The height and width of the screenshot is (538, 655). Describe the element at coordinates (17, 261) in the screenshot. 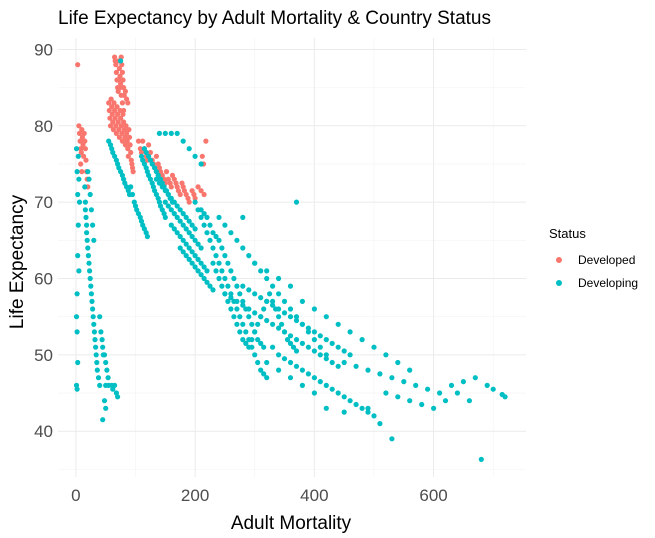

I see `y-axis-title: Life Expectancy` at that location.